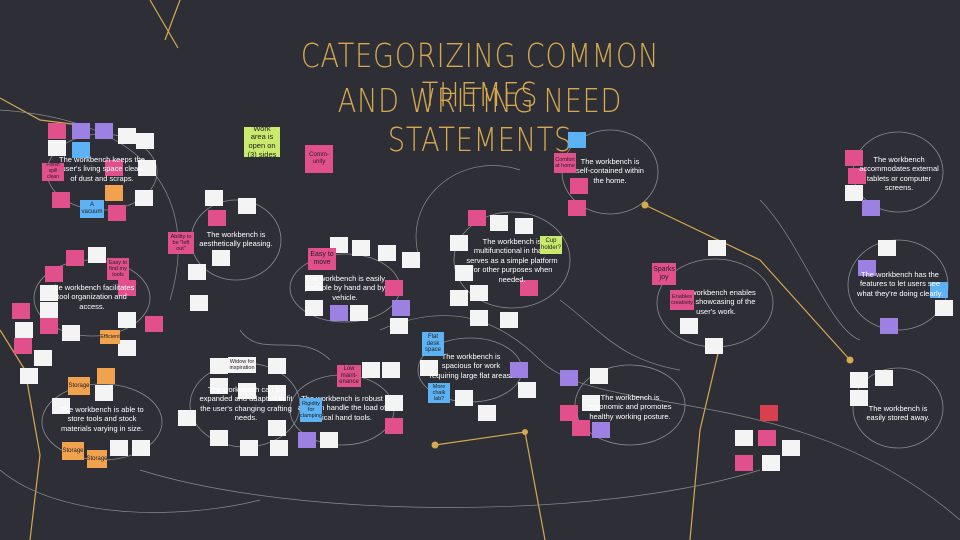 The image size is (960, 540). I want to click on title-line: CATEGORIZING COMMON THEMES, so click(480, 75).